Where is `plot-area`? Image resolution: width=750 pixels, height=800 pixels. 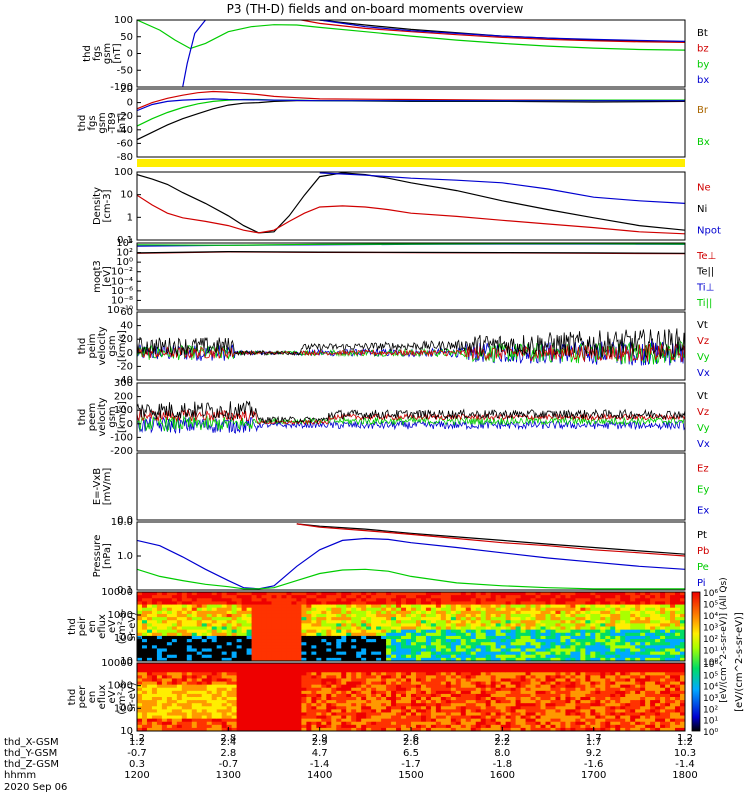 plot-area is located at coordinates (411, 249).